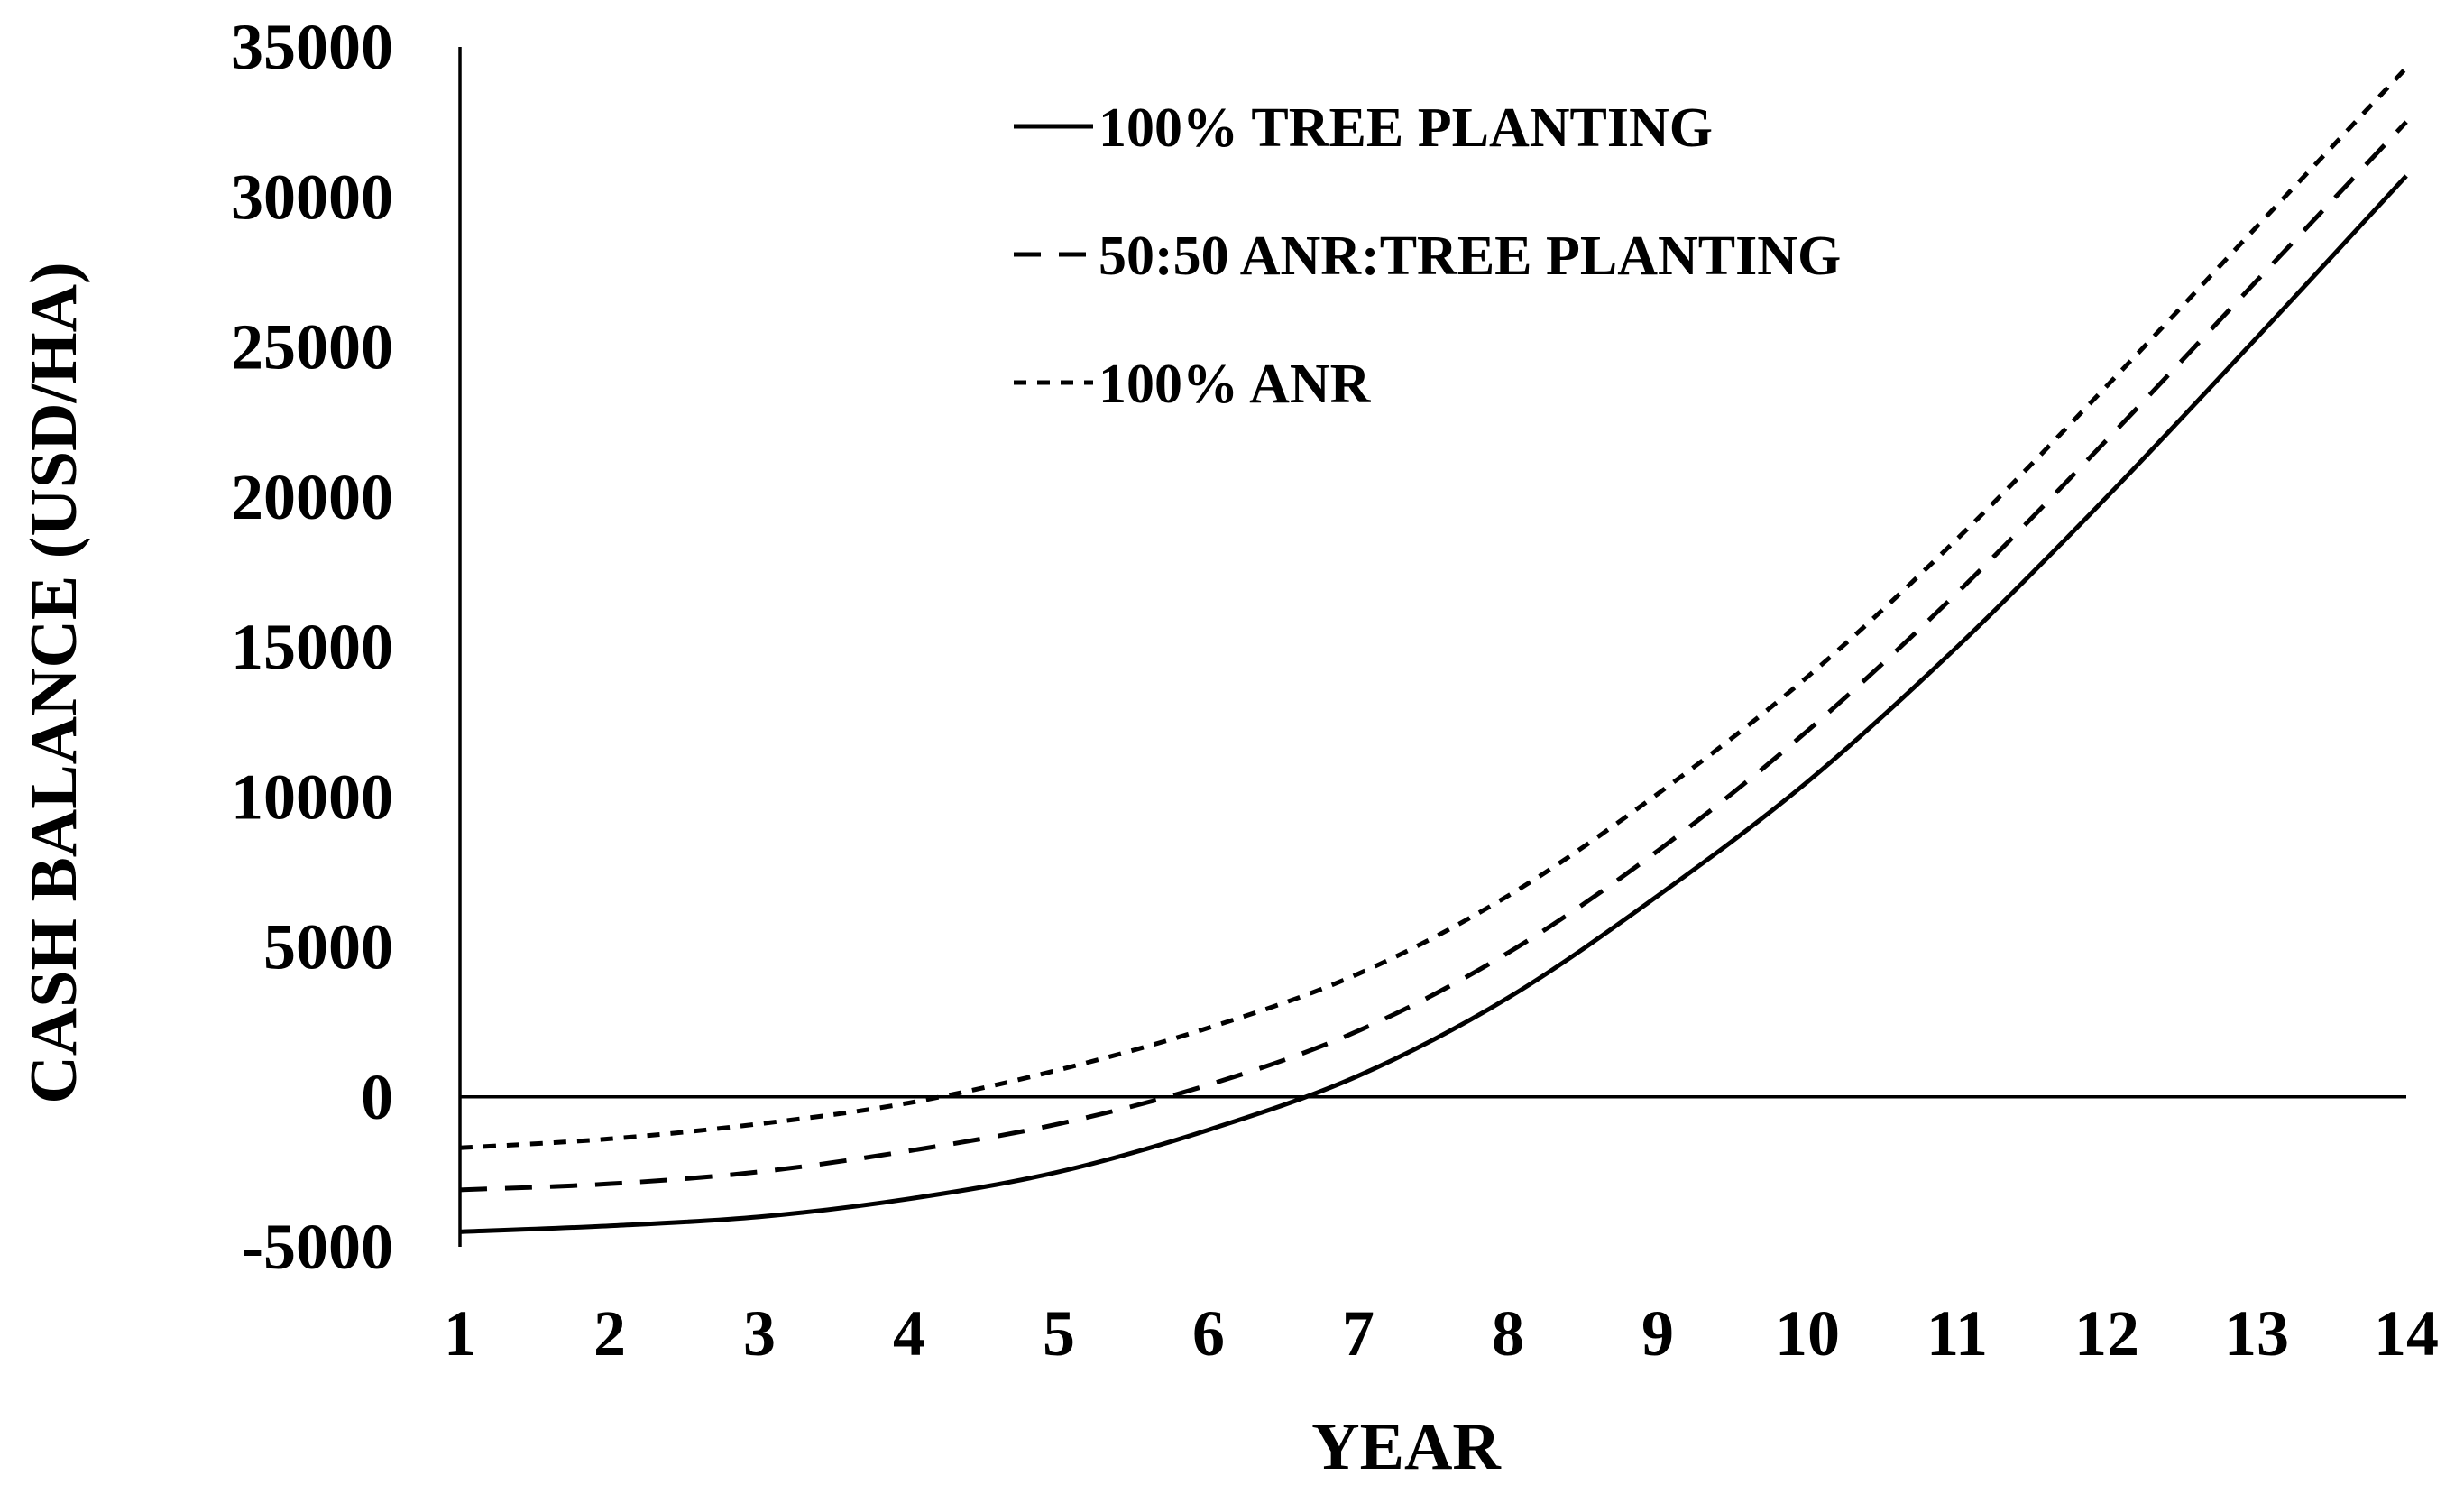 This screenshot has height=1485, width=2464. Describe the element at coordinates (54, 683) in the screenshot. I see `y-axis-title: CASH BALANCE (USD/HA)` at that location.